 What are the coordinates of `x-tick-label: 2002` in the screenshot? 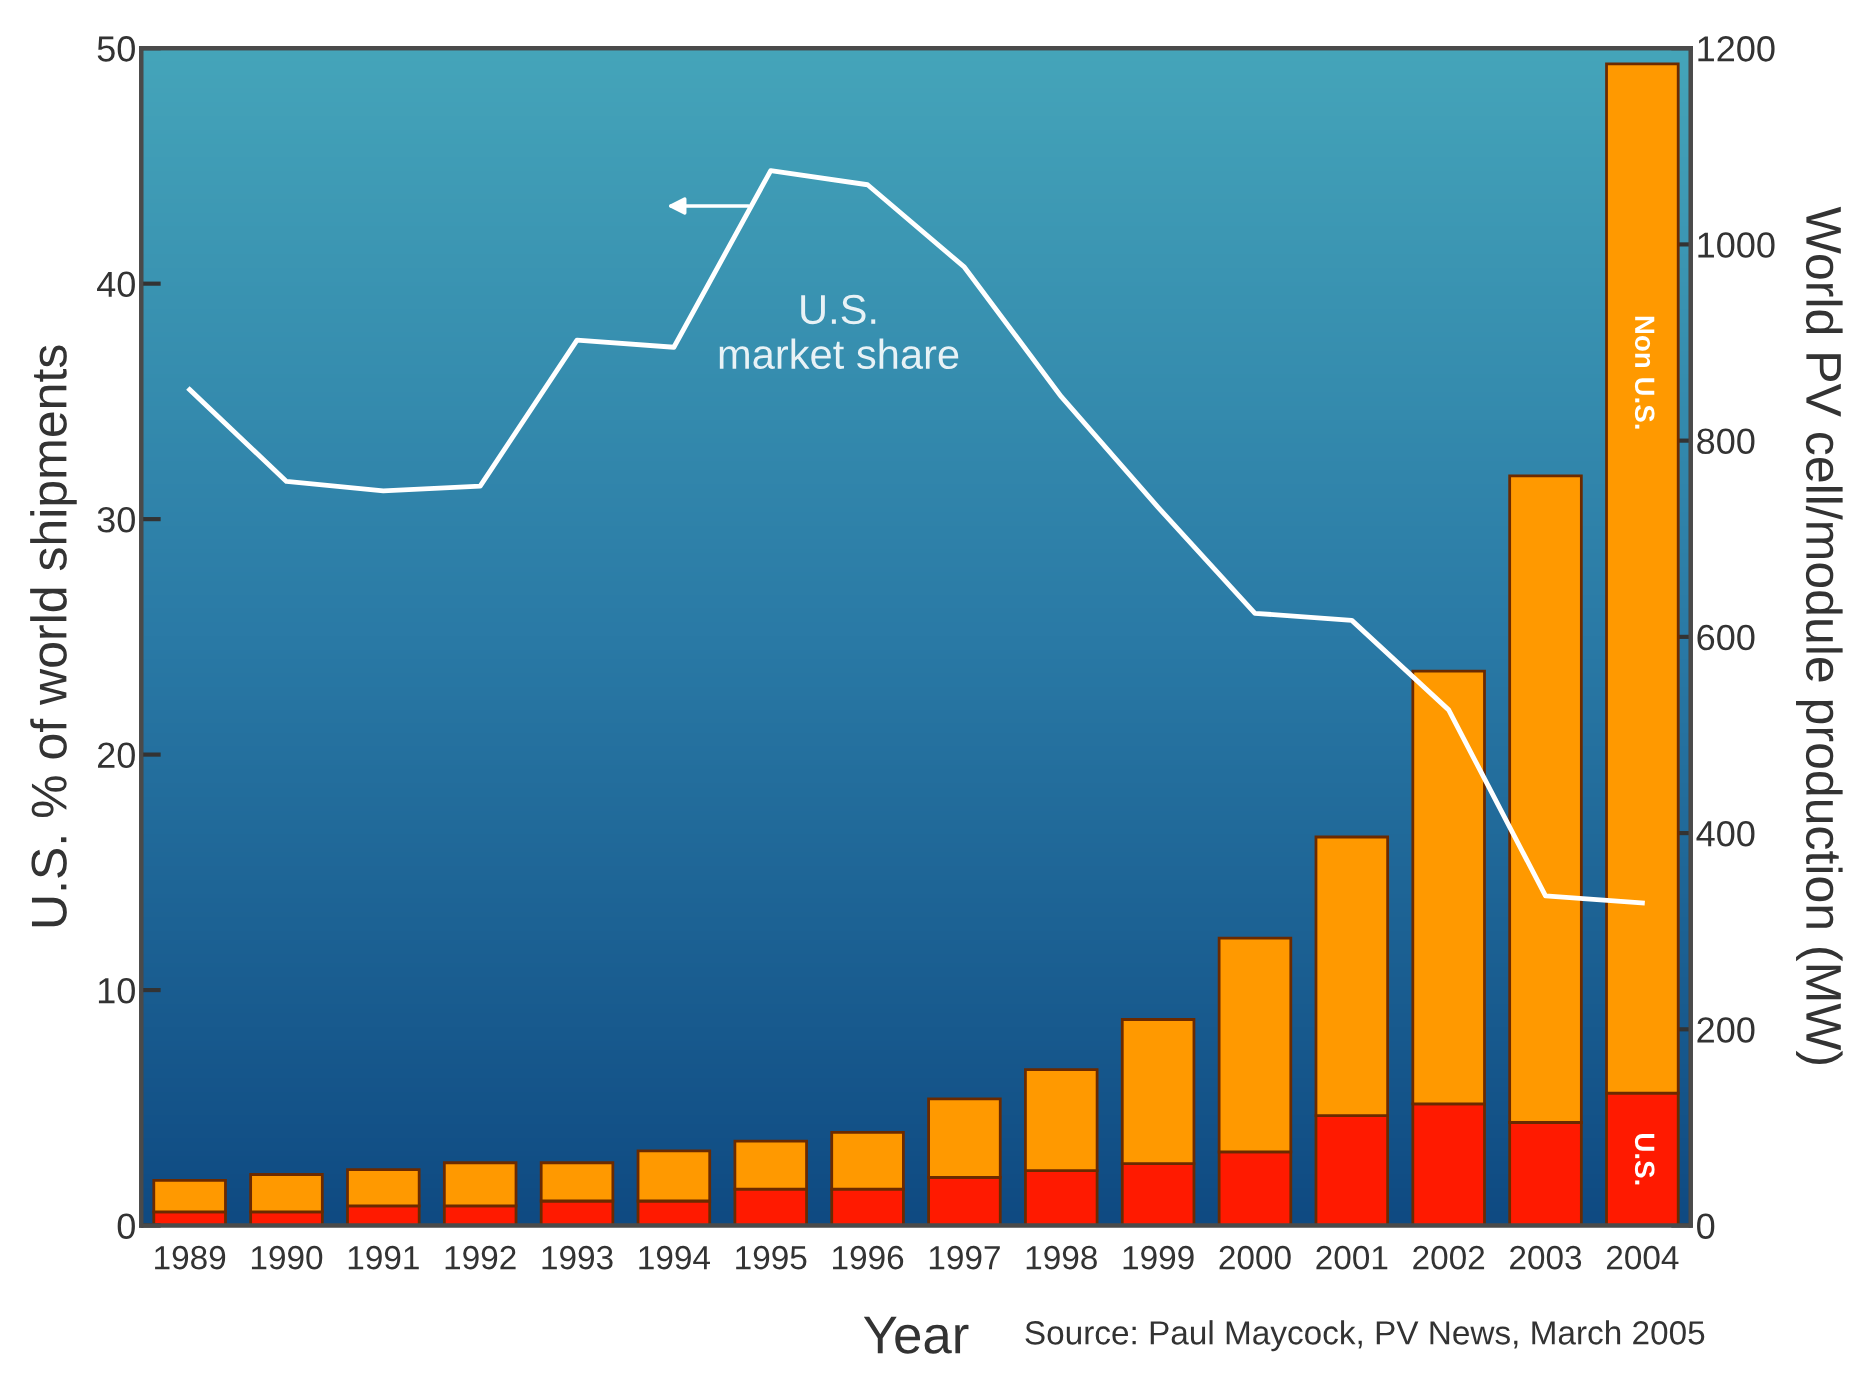 It's located at (1449, 1257).